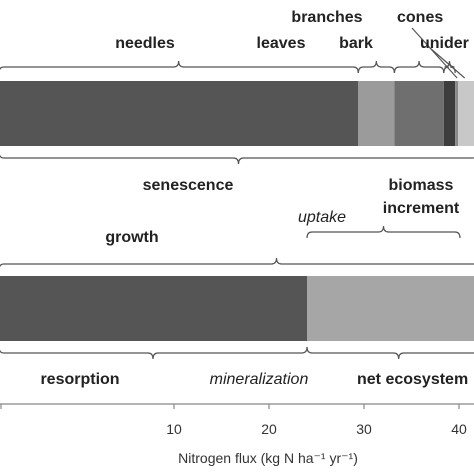 Image resolution: width=474 pixels, height=474 pixels. Describe the element at coordinates (237, 434) in the screenshot. I see `x-axis: 1020304050Nitrogen flux (kg N ha⁻¹ yr⁻¹)` at that location.